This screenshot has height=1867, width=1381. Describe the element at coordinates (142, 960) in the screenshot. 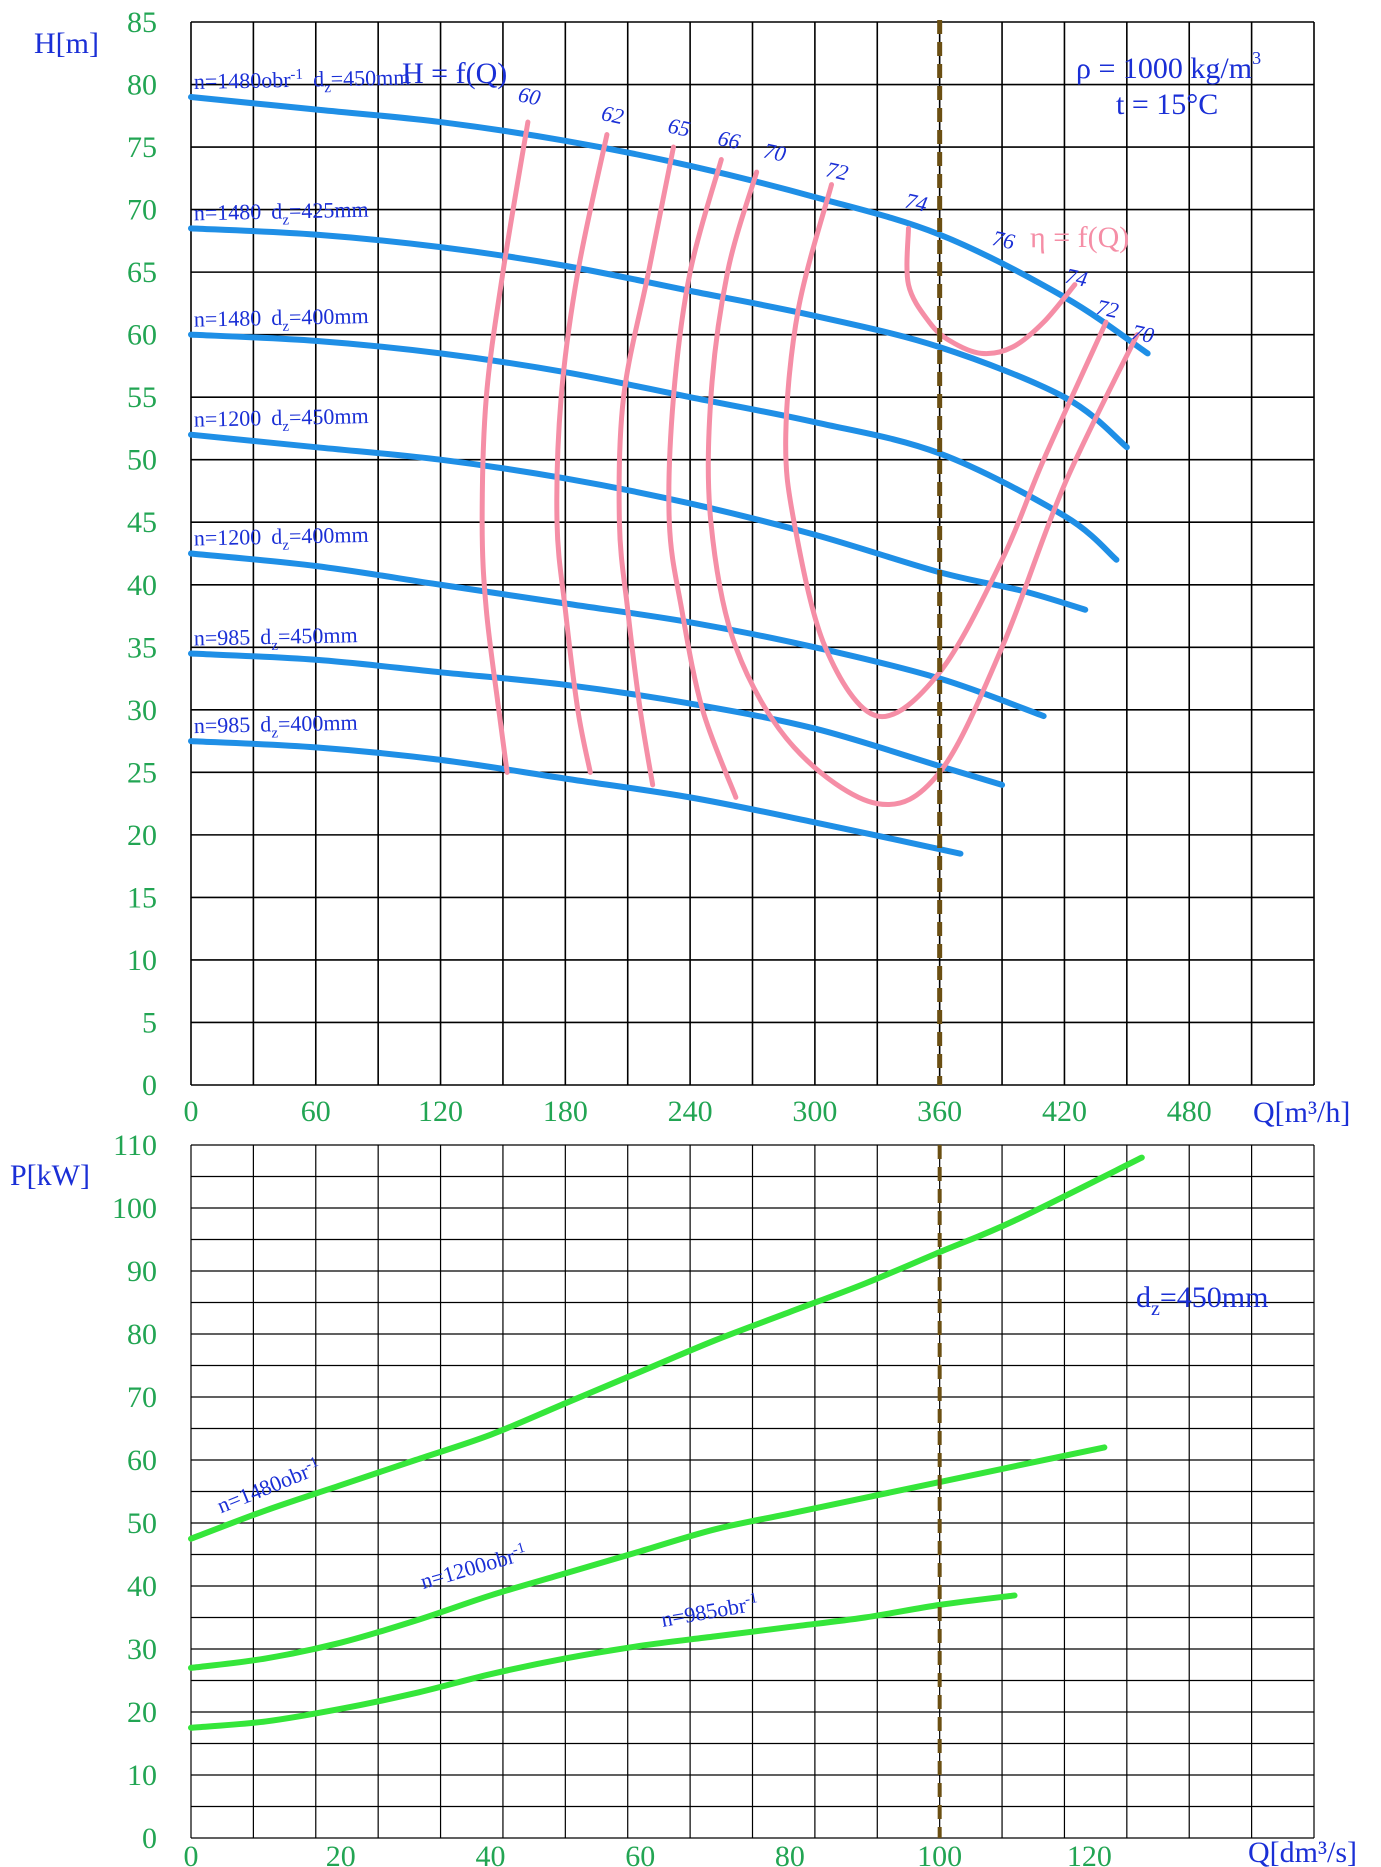

I see `head-y-tick-label: 10` at that location.